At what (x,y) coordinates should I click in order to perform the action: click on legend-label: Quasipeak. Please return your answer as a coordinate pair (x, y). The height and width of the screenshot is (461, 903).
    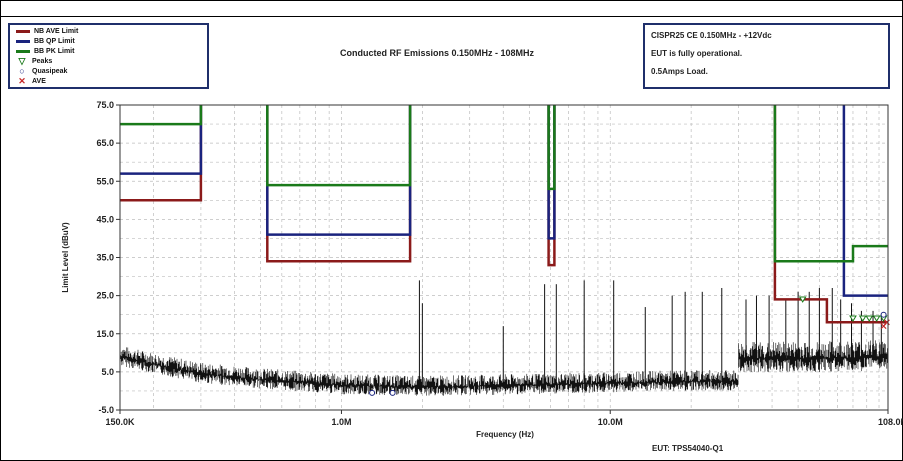
    Looking at the image, I should click on (50, 71).